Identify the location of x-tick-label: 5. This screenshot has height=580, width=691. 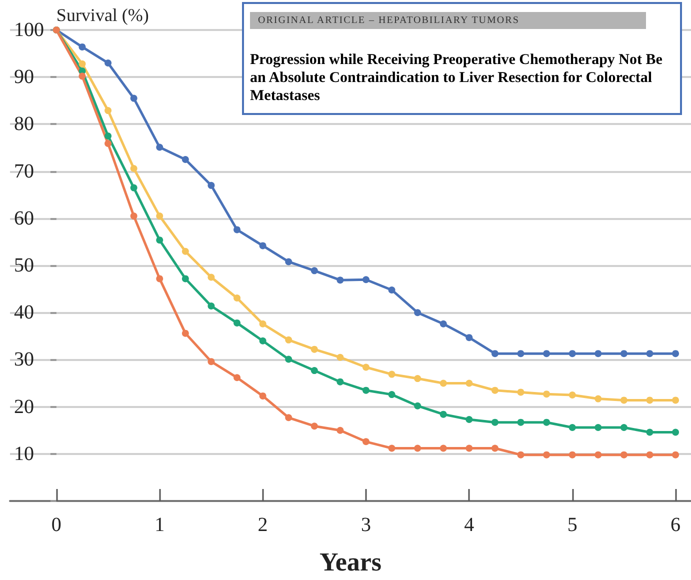
(572, 525).